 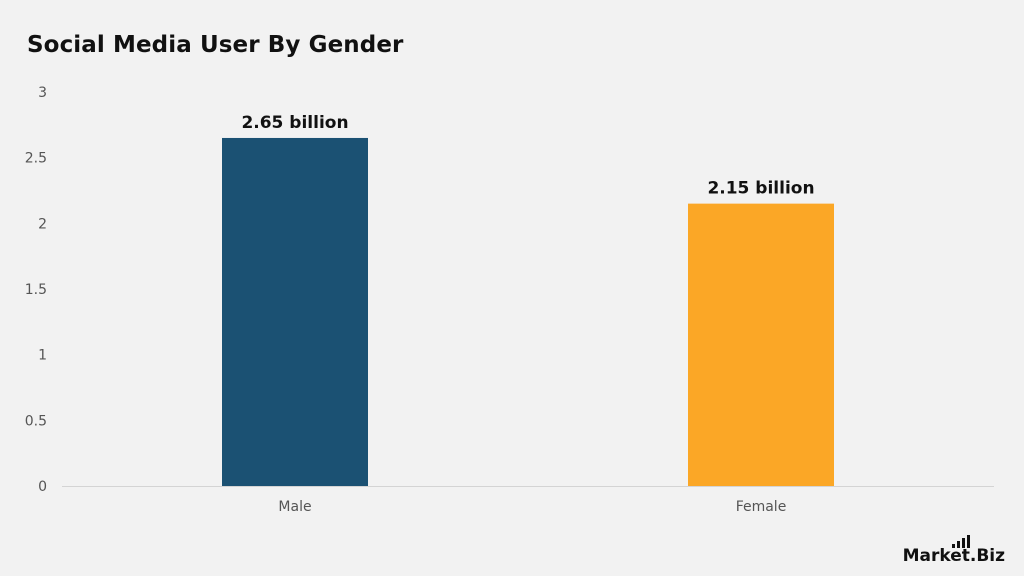 What do you see at coordinates (761, 344) in the screenshot?
I see `bar-female` at bounding box center [761, 344].